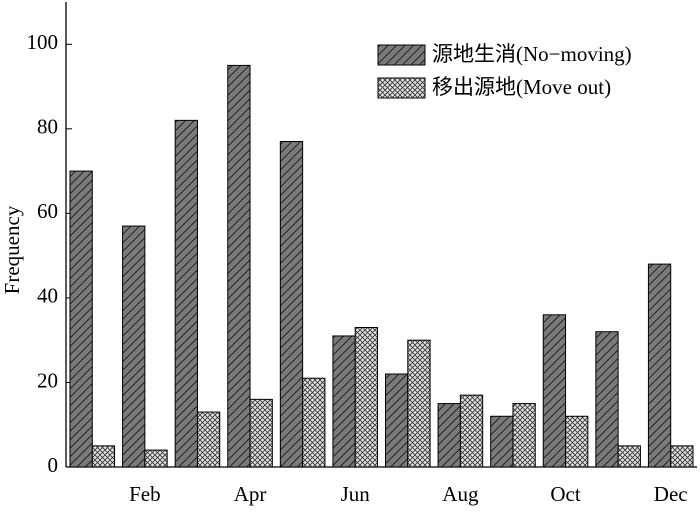 This screenshot has height=512, width=700. What do you see at coordinates (250, 494) in the screenshot?
I see `x-tick-label: Apr` at bounding box center [250, 494].